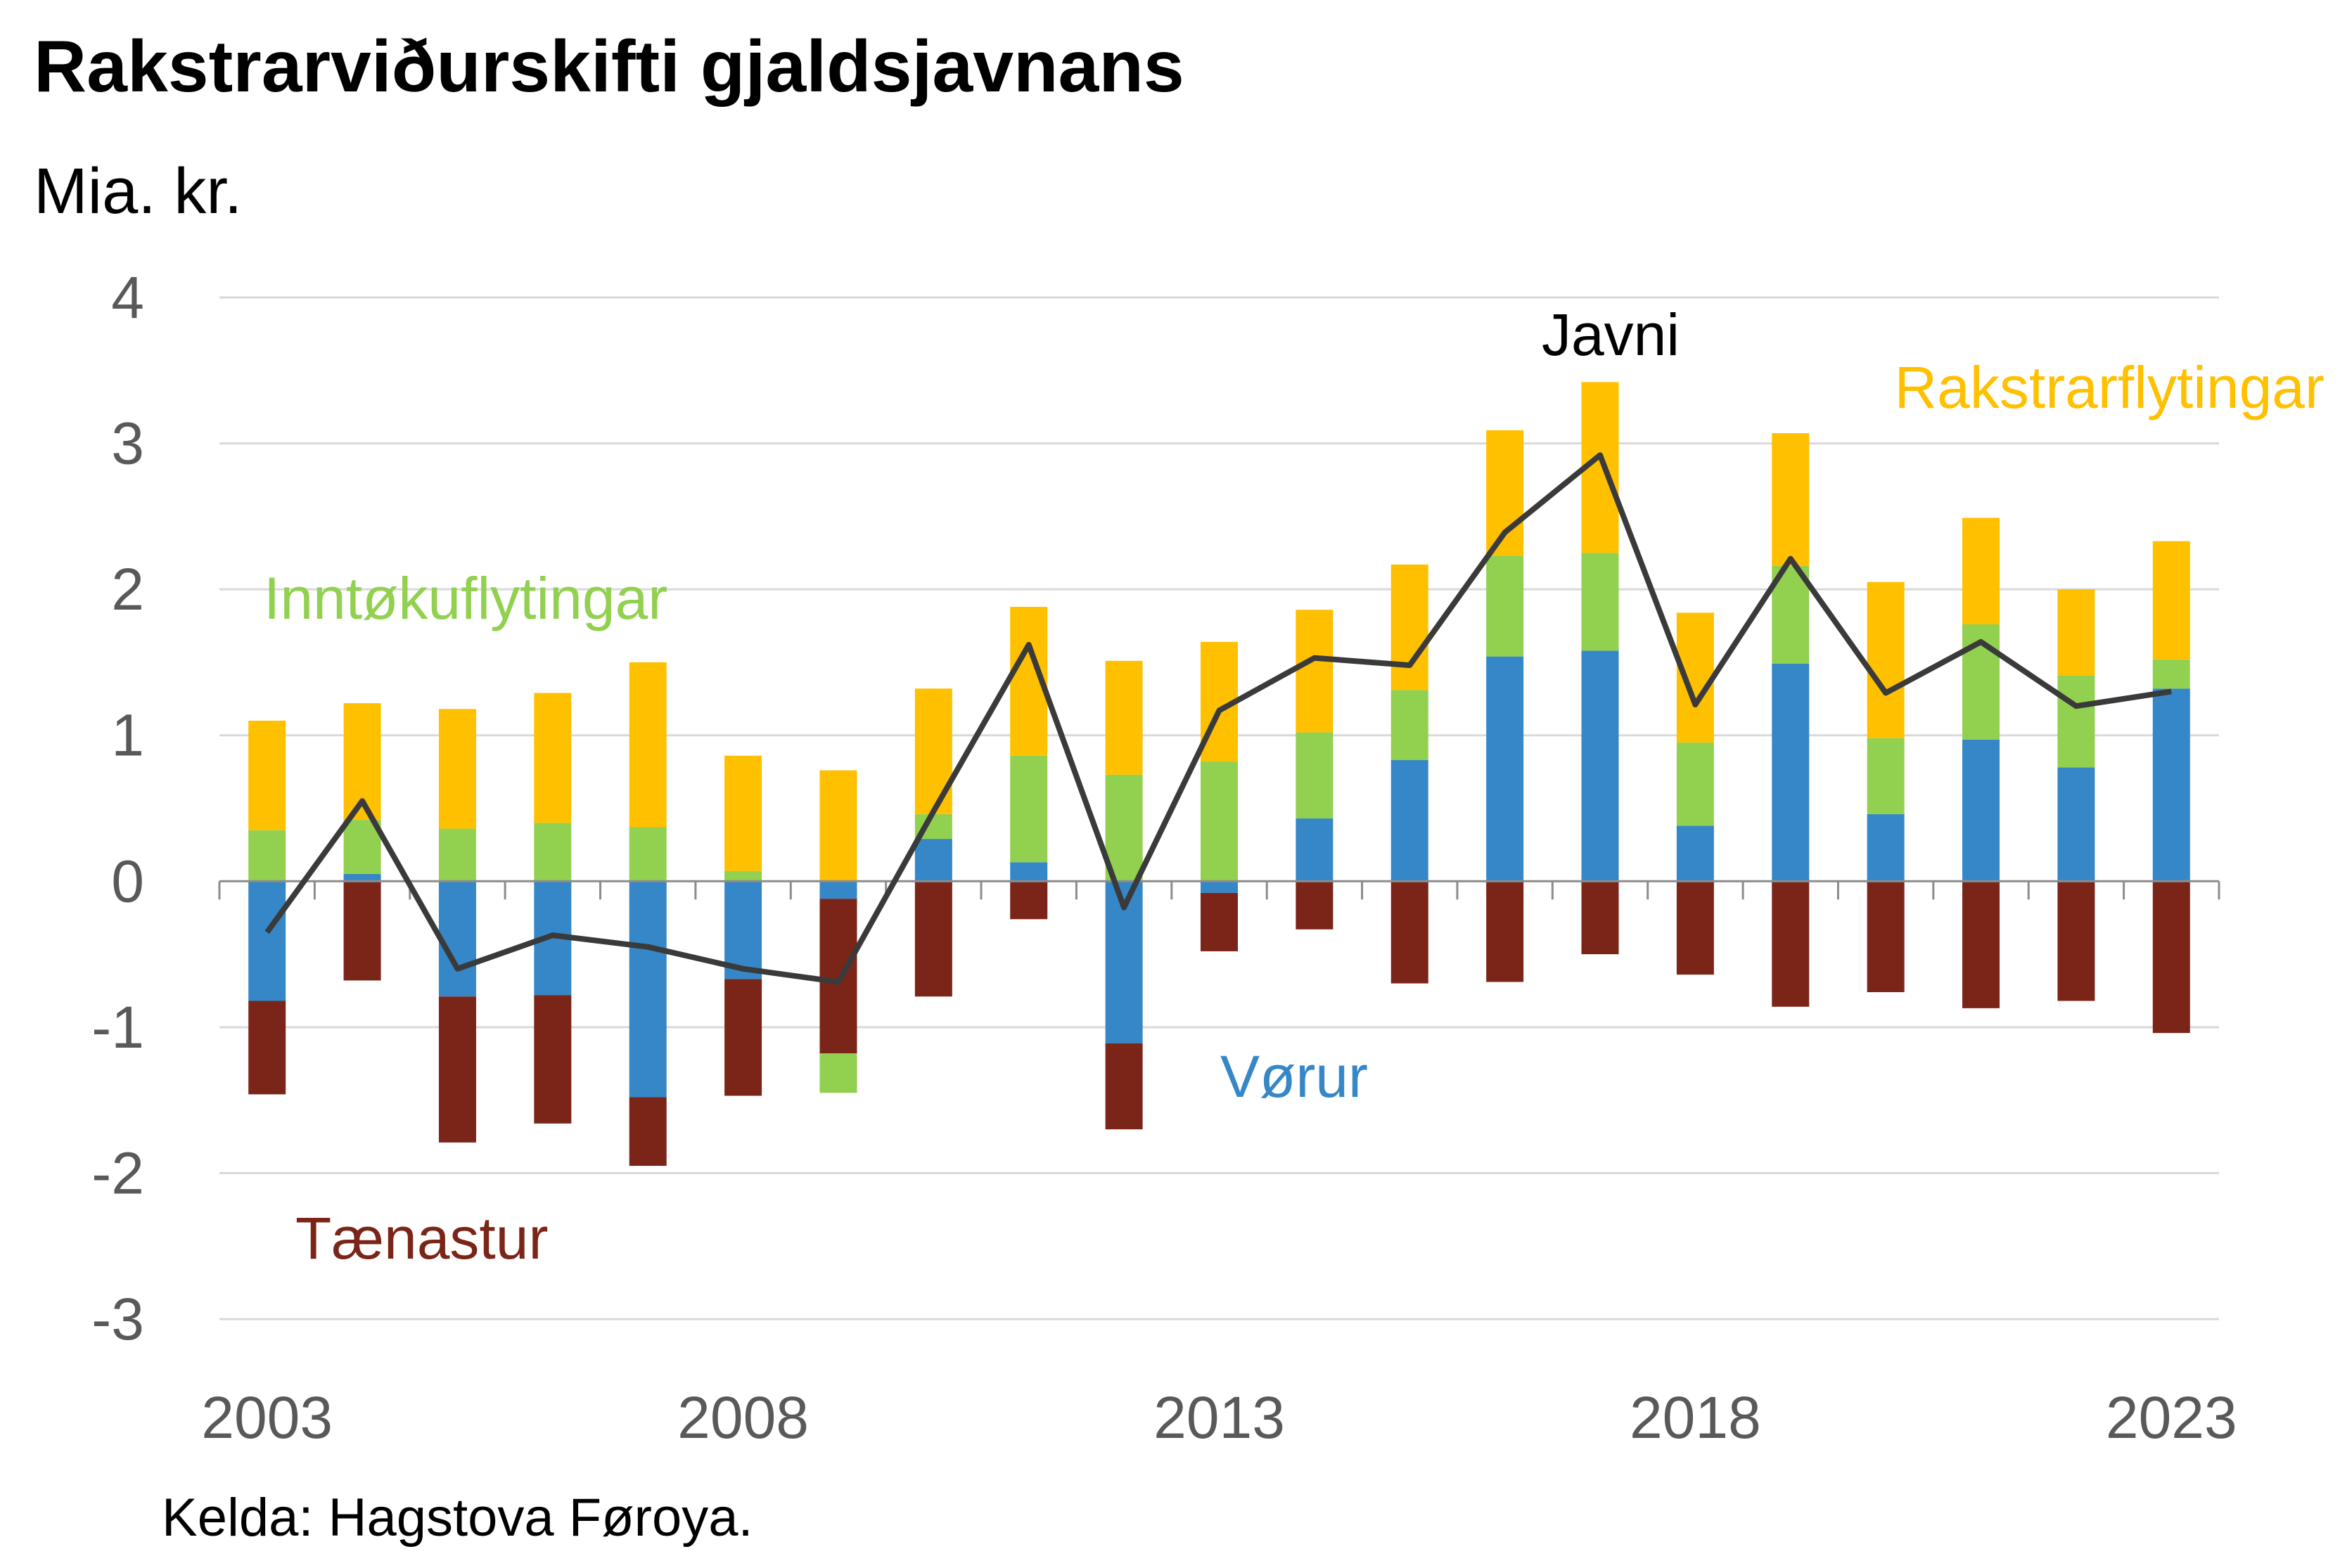  I want to click on bar-innt-kuflytingar-2007, so click(648, 855).